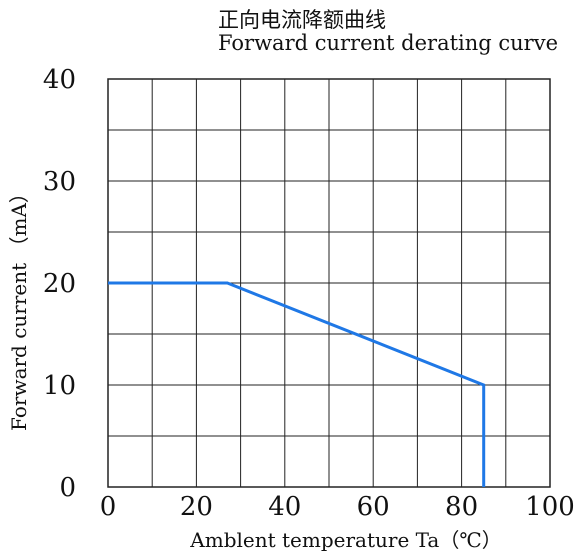  I want to click on y-tick-label: 10, so click(59, 386).